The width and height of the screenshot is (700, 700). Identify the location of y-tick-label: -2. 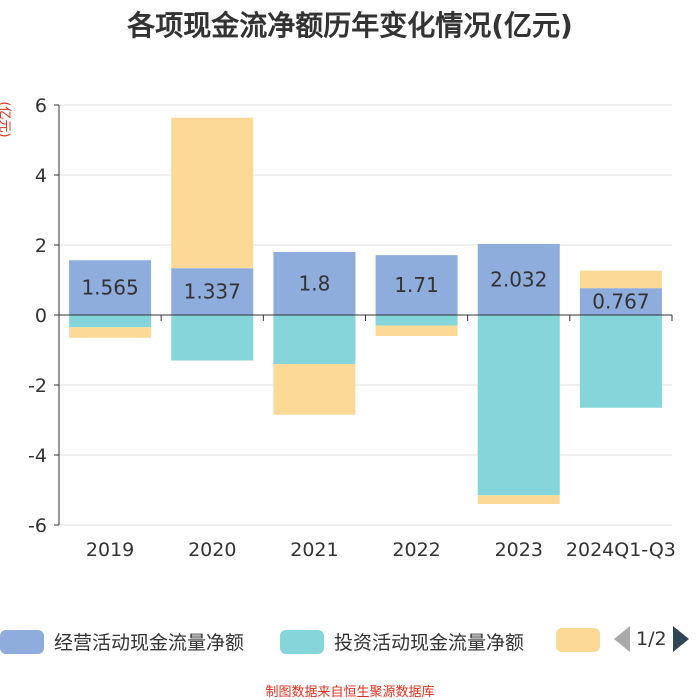
(37, 386).